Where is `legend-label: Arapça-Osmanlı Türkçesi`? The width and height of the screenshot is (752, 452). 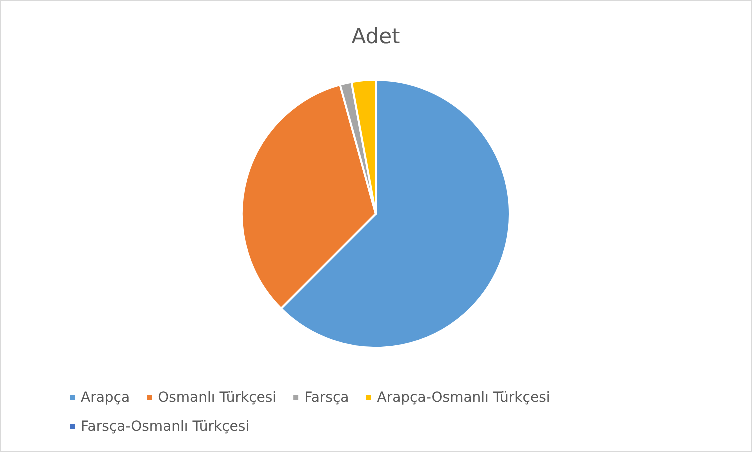 legend-label: Arapça-Osmanlı Türkçesi is located at coordinates (463, 398).